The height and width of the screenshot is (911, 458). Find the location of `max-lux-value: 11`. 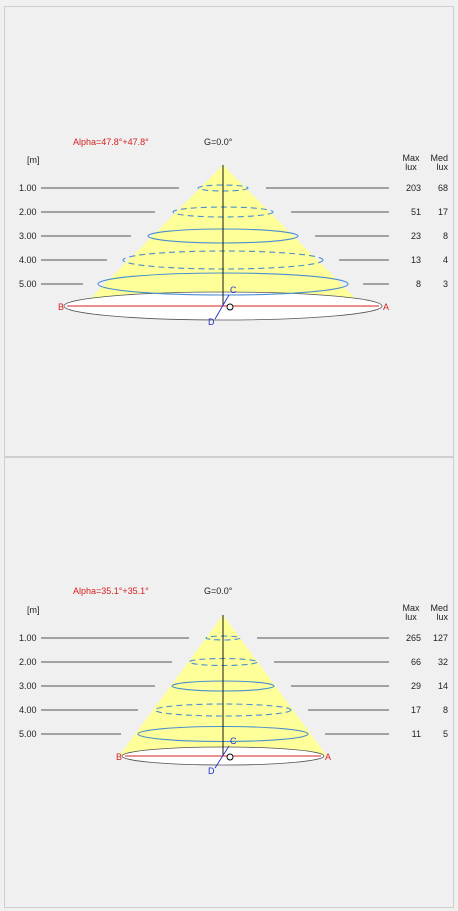

max-lux-value: 11 is located at coordinates (416, 734).